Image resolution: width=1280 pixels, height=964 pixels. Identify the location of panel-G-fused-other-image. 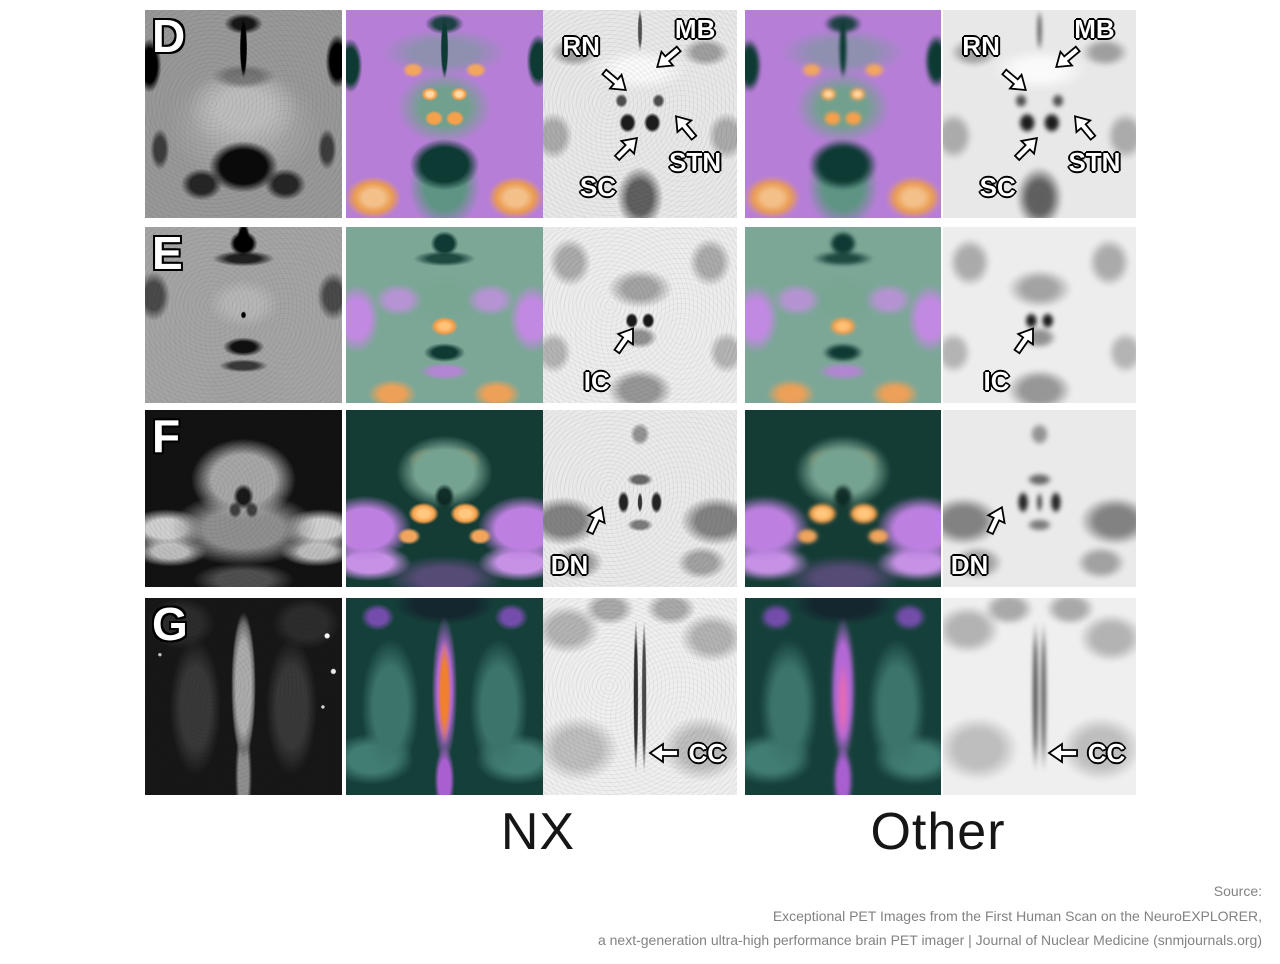
(843, 696).